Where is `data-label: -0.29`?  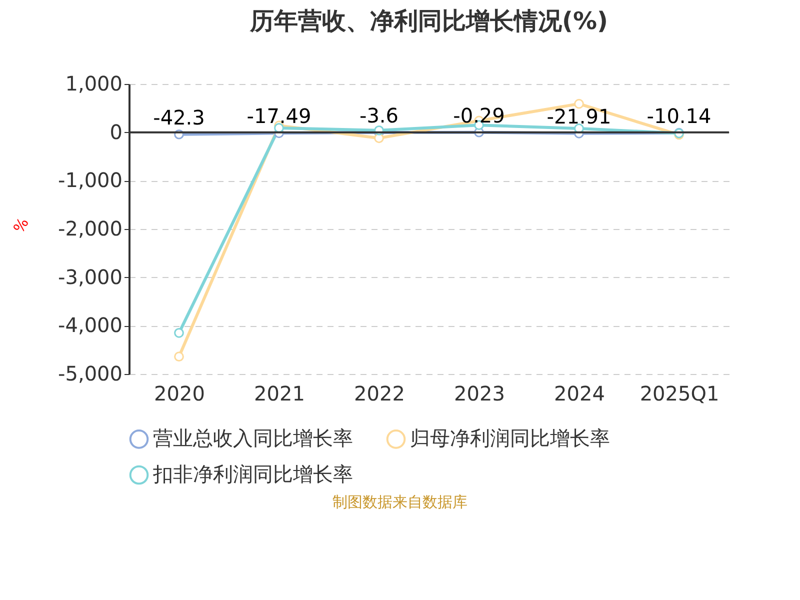
data-label: -0.29 is located at coordinates (479, 115).